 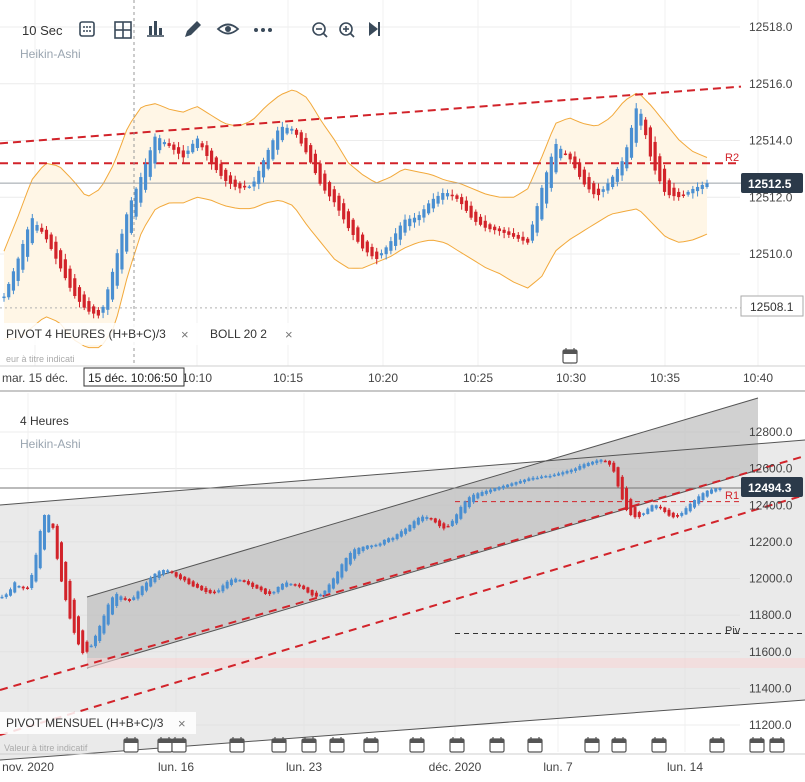 What do you see at coordinates (44, 421) in the screenshot?
I see `bottom-interval-label: 4 Heures` at bounding box center [44, 421].